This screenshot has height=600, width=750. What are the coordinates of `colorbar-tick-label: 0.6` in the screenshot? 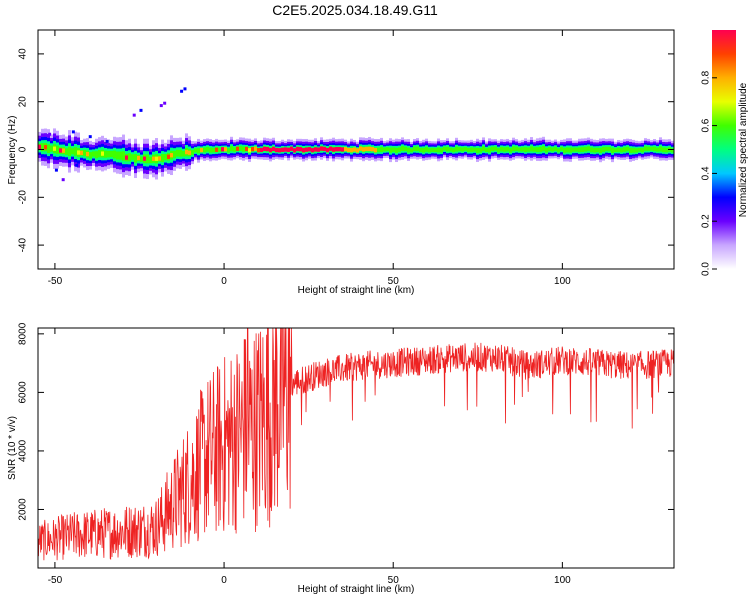 It's located at (706, 125).